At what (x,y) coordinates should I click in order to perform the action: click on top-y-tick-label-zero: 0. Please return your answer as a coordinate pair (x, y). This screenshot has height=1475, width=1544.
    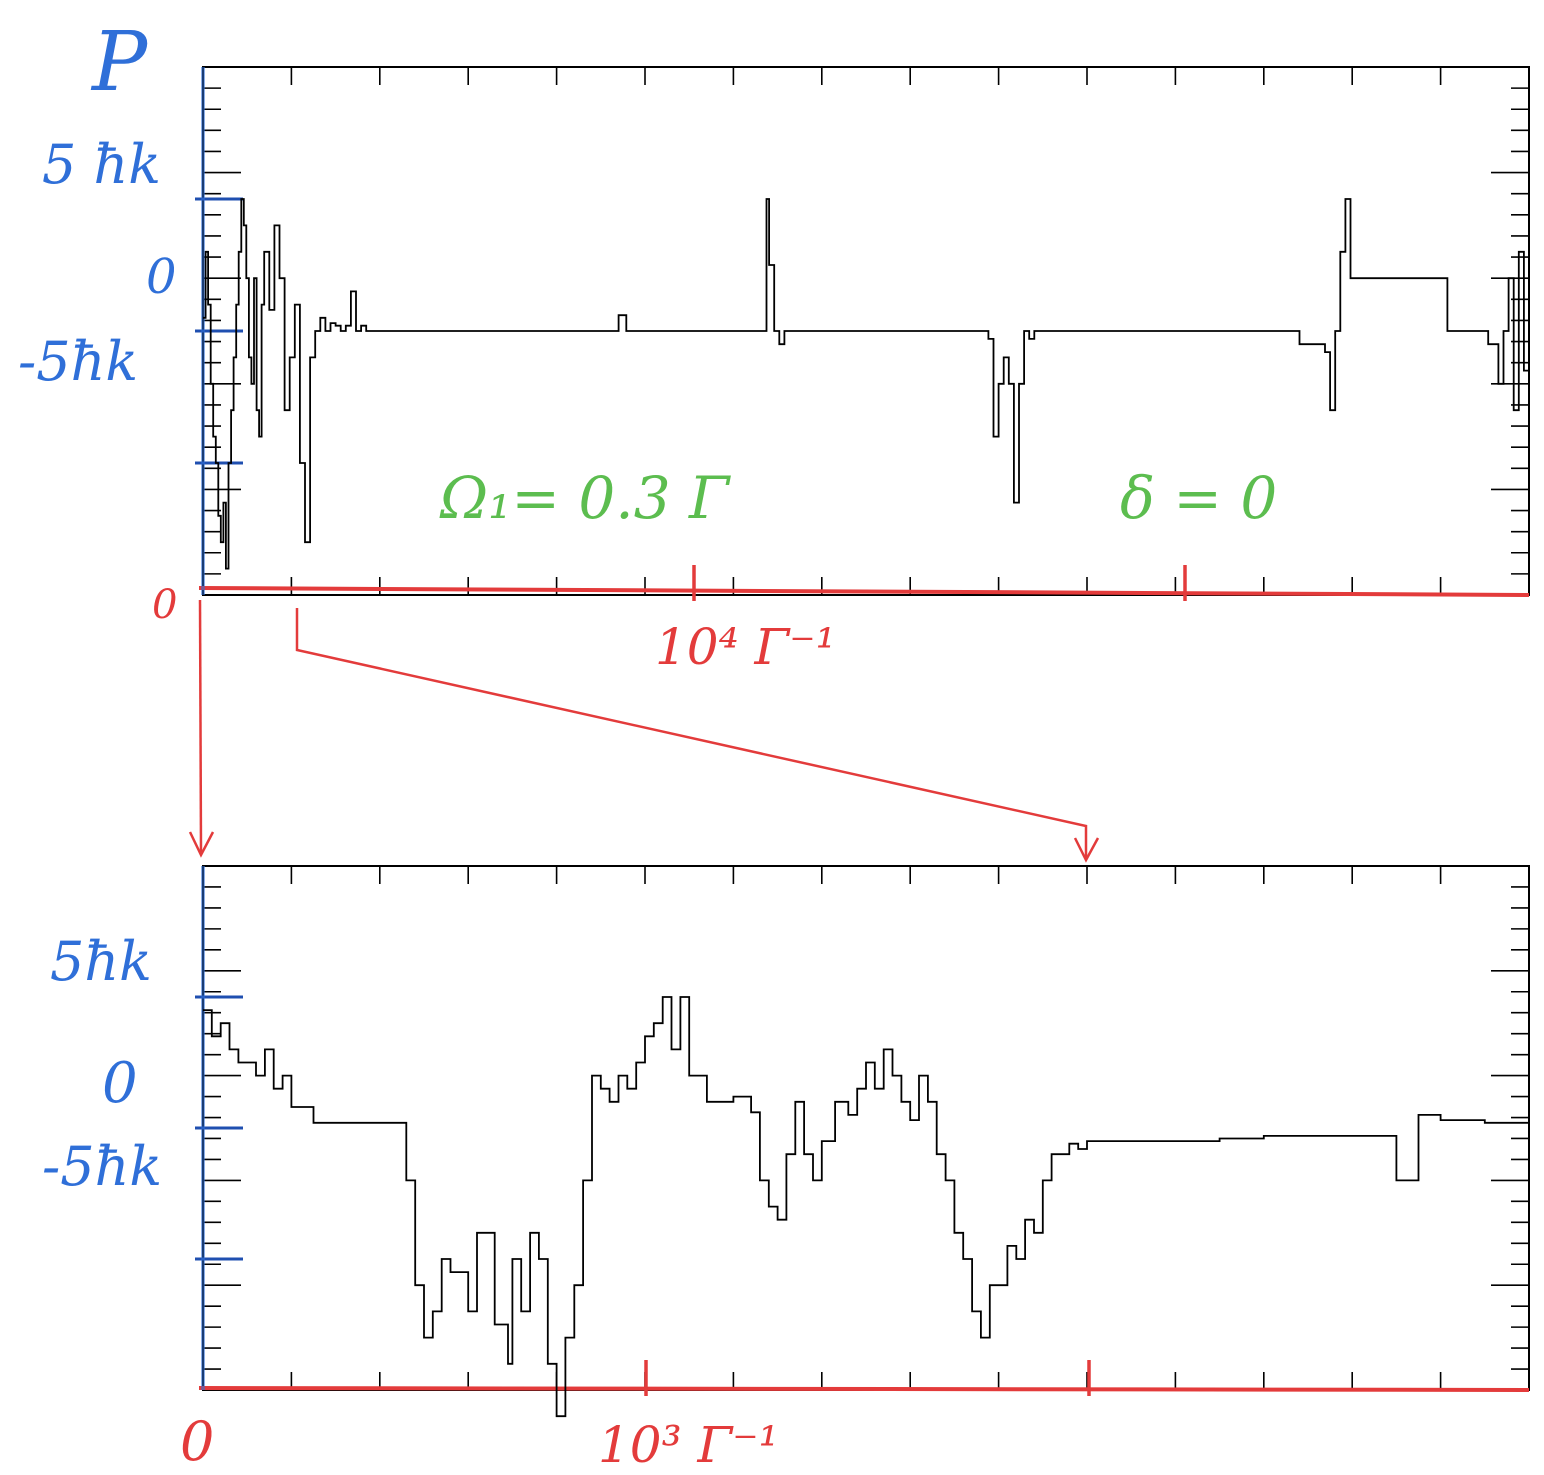
    Looking at the image, I should click on (161, 277).